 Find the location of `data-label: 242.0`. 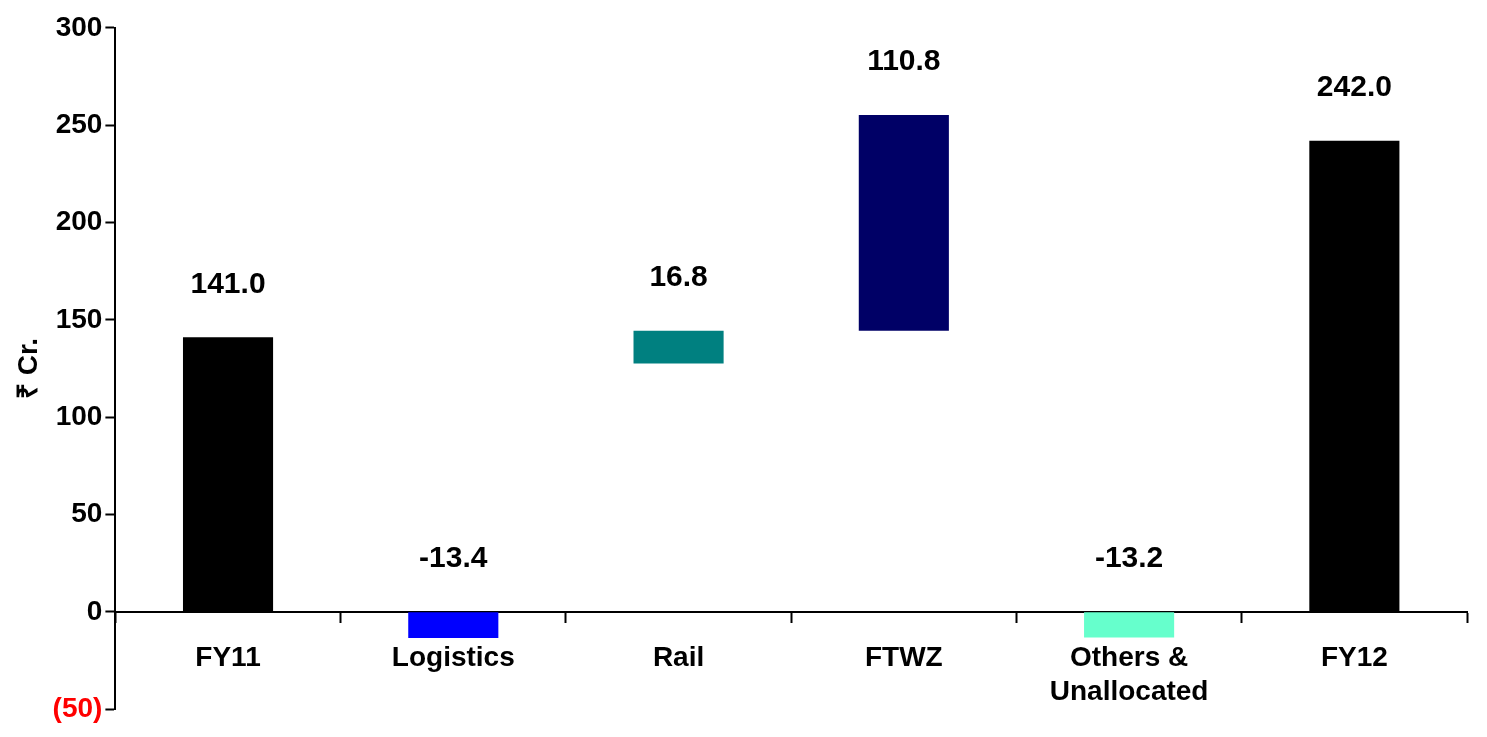

data-label: 242.0 is located at coordinates (1354, 85).